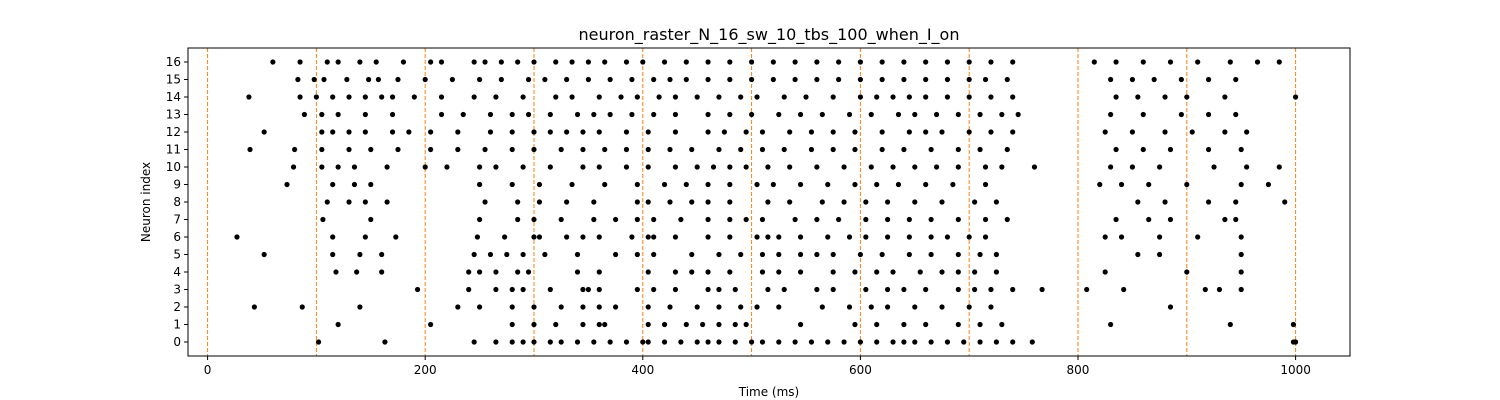 The width and height of the screenshot is (1500, 400). I want to click on x-tick-label: 200, so click(425, 370).